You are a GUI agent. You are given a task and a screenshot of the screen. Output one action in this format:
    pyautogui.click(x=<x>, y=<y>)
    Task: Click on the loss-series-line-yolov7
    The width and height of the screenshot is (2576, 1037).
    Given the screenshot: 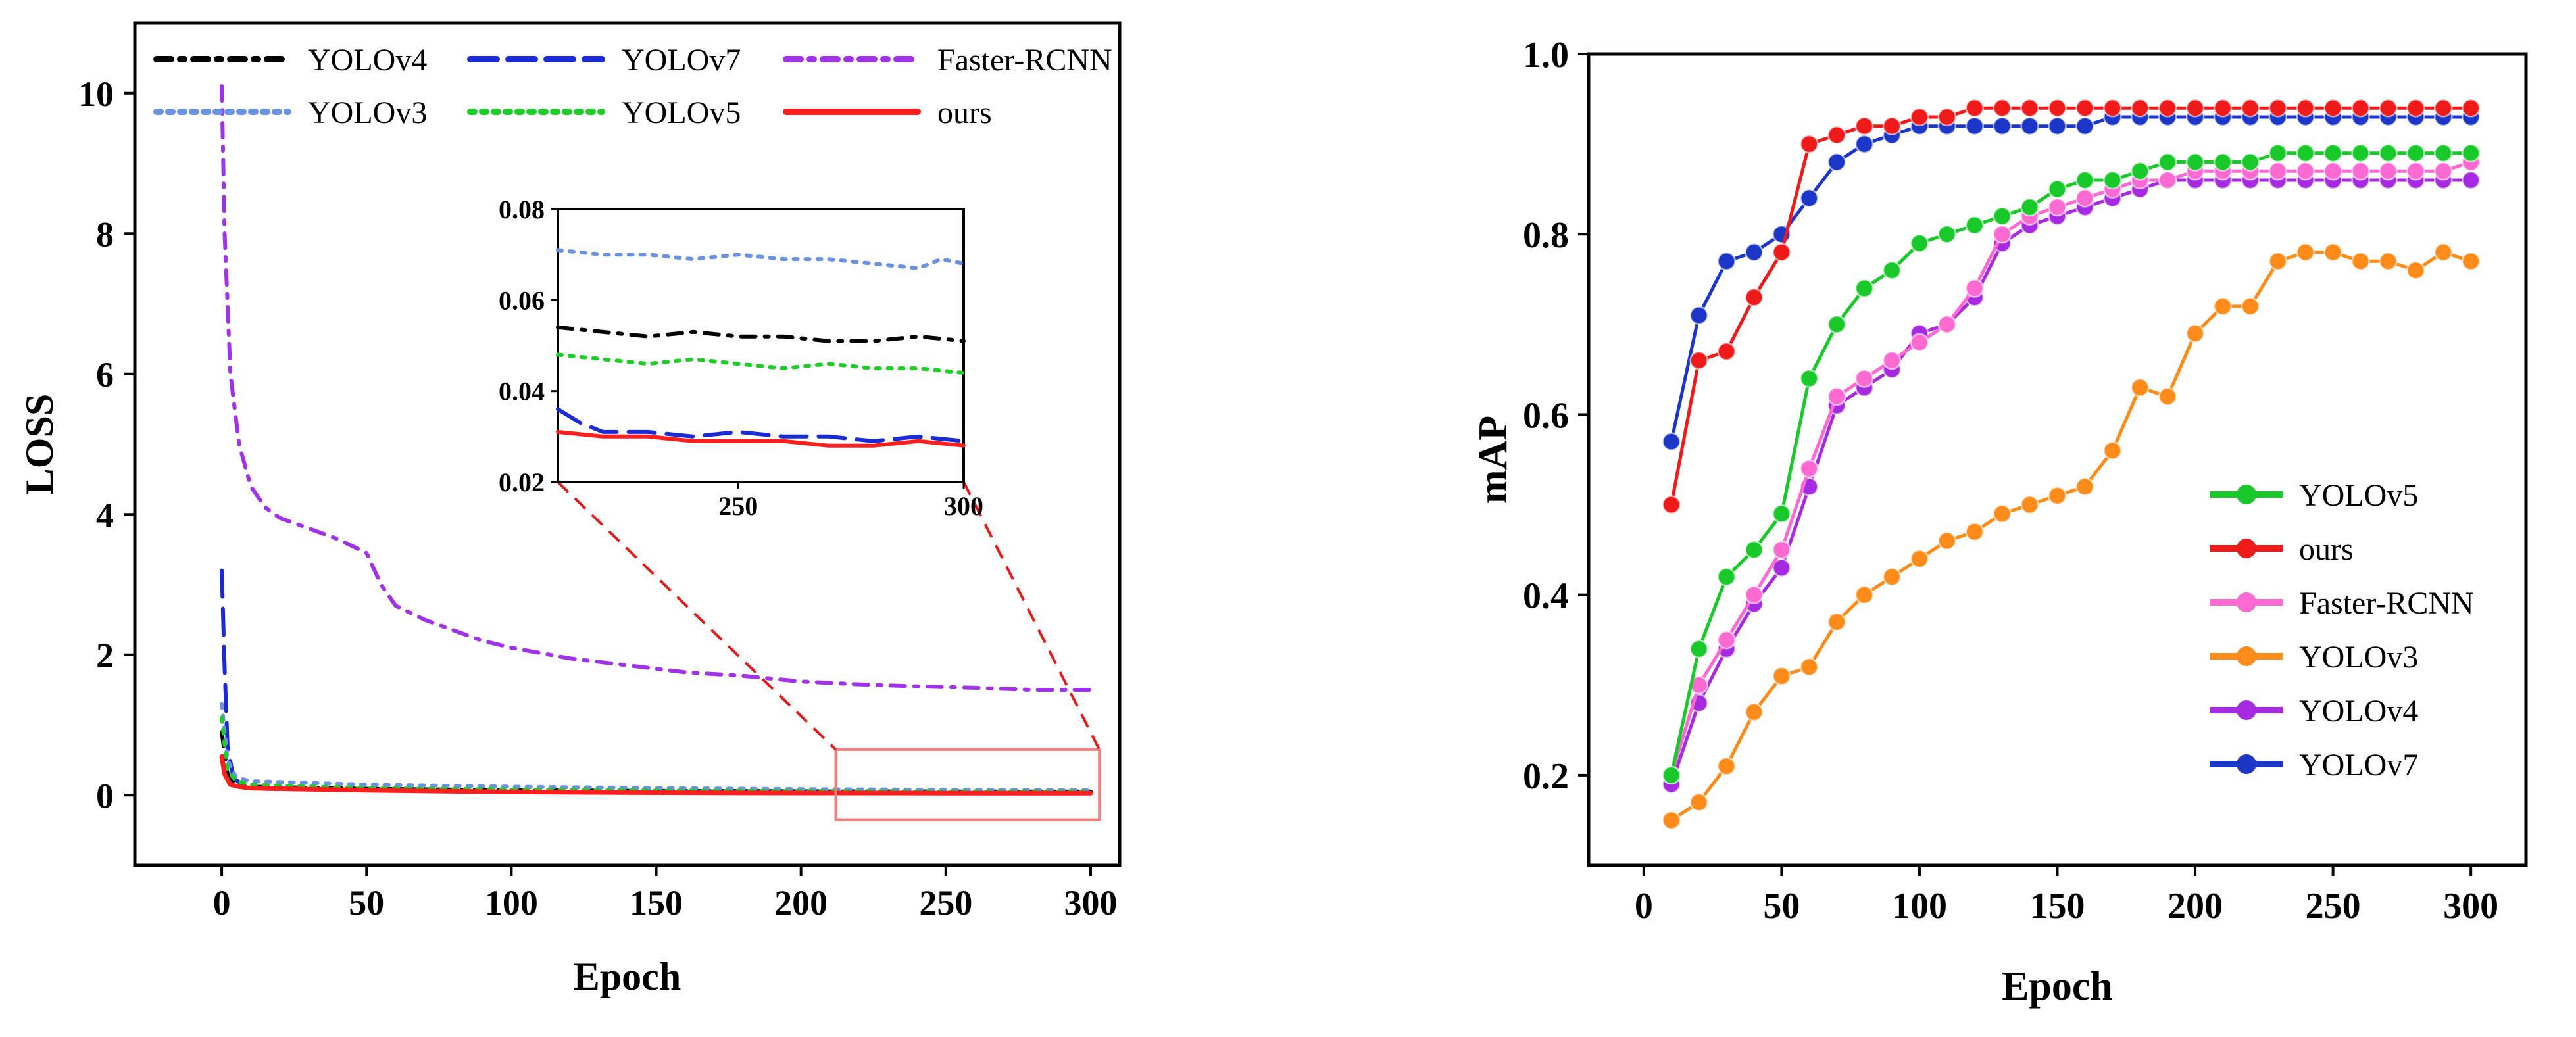 What is the action you would take?
    pyautogui.click(x=656, y=681)
    